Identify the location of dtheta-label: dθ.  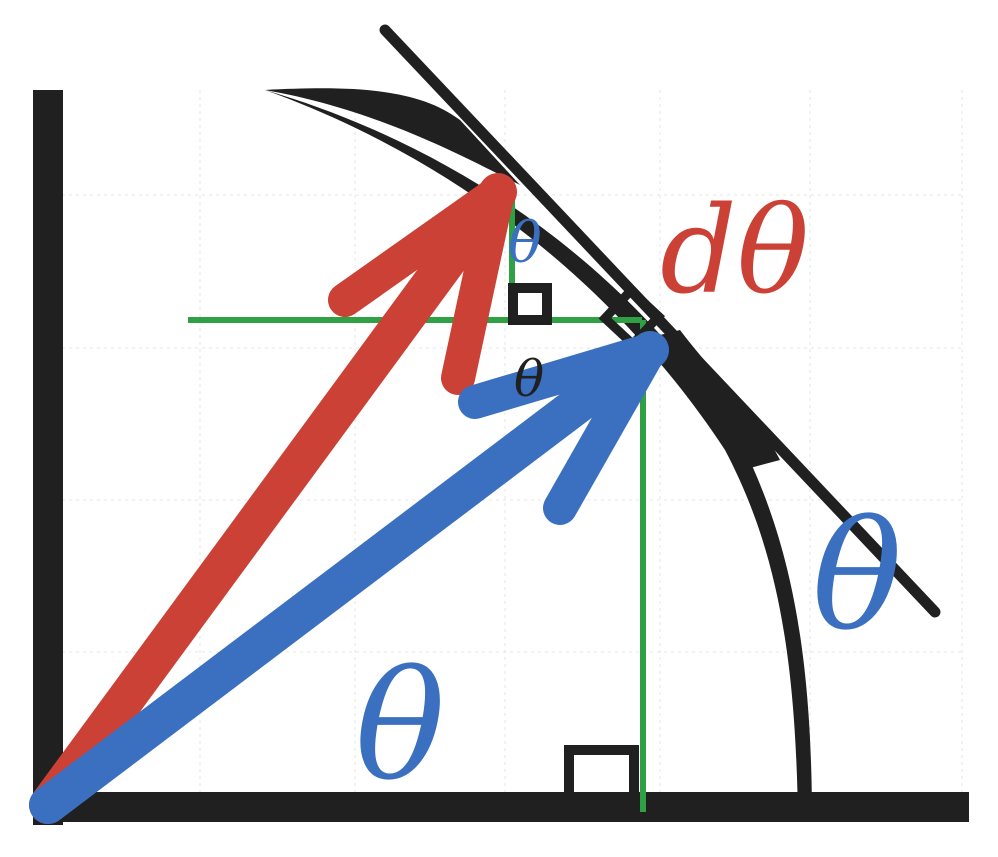
(734, 251).